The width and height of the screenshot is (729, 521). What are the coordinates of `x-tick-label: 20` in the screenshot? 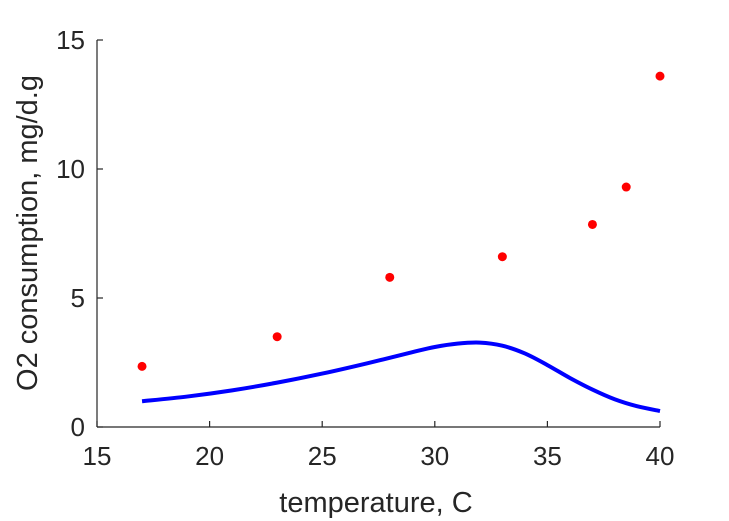 It's located at (209, 456).